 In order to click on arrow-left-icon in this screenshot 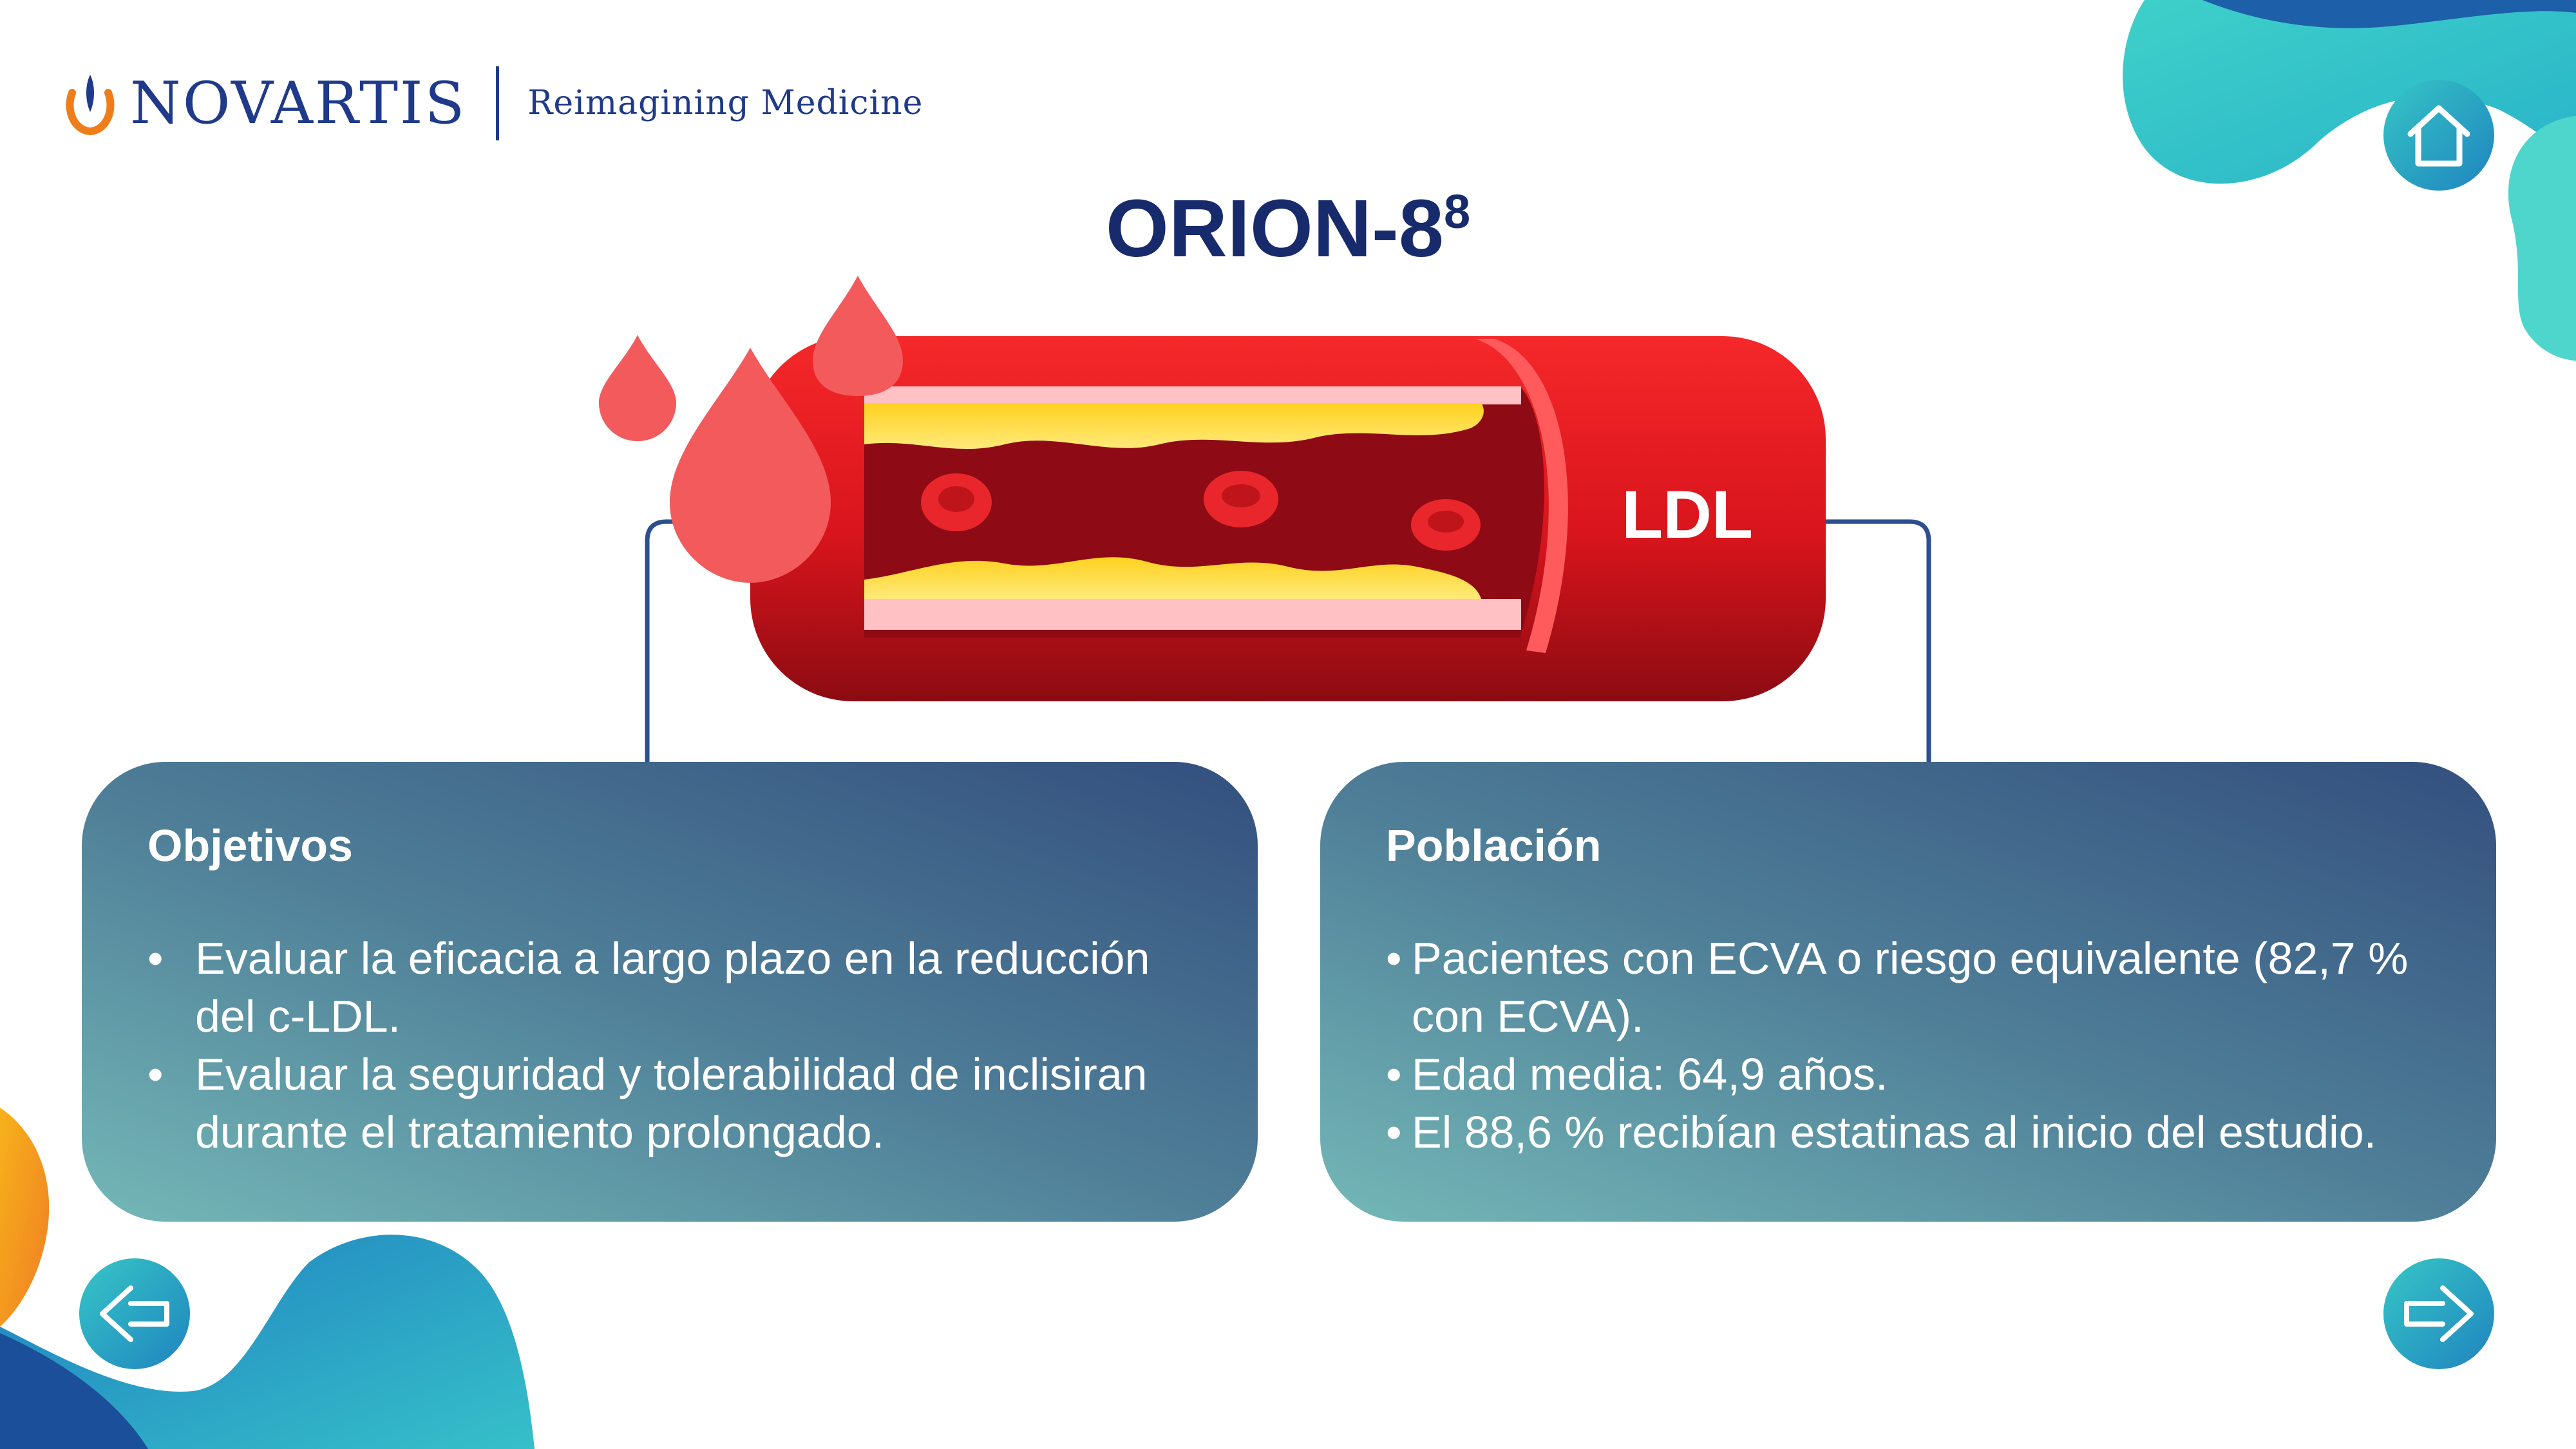, I will do `click(135, 1314)`.